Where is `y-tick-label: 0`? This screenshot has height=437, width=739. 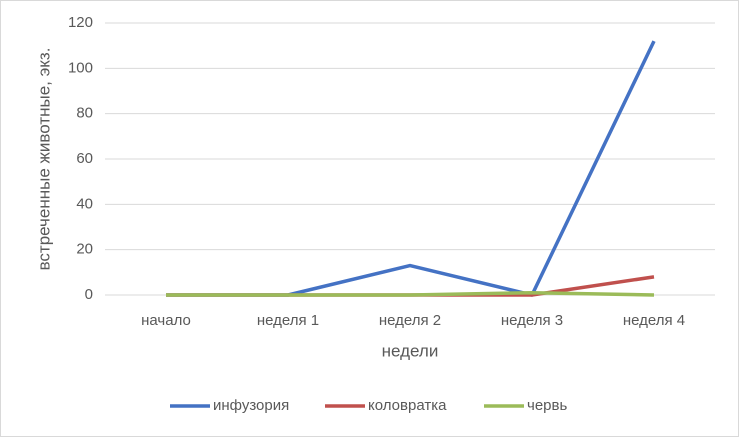 y-tick-label: 0 is located at coordinates (89, 294).